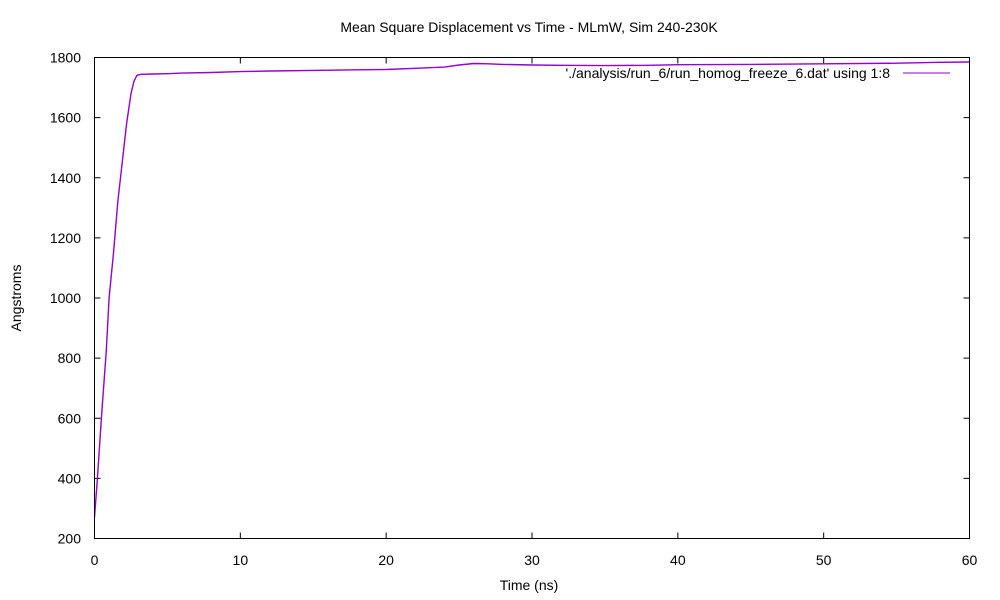  Describe the element at coordinates (65, 238) in the screenshot. I see `y-tick-label: 1200` at that location.